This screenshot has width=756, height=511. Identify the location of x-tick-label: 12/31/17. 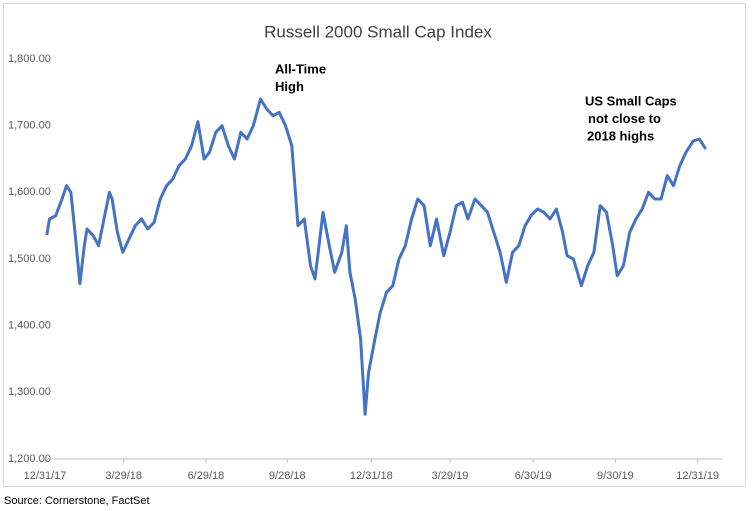
(45, 476).